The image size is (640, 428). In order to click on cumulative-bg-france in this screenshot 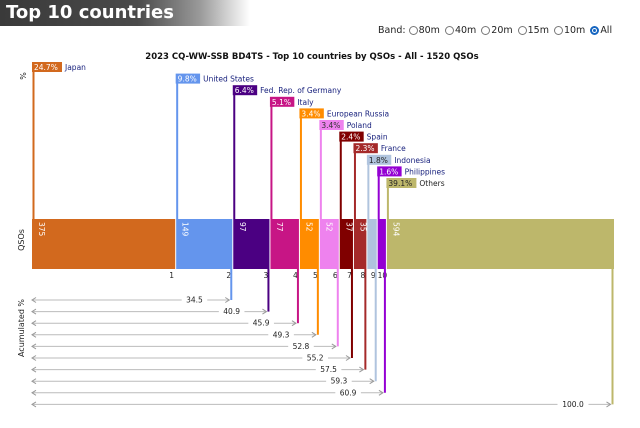, I will do `click(328, 368)`.